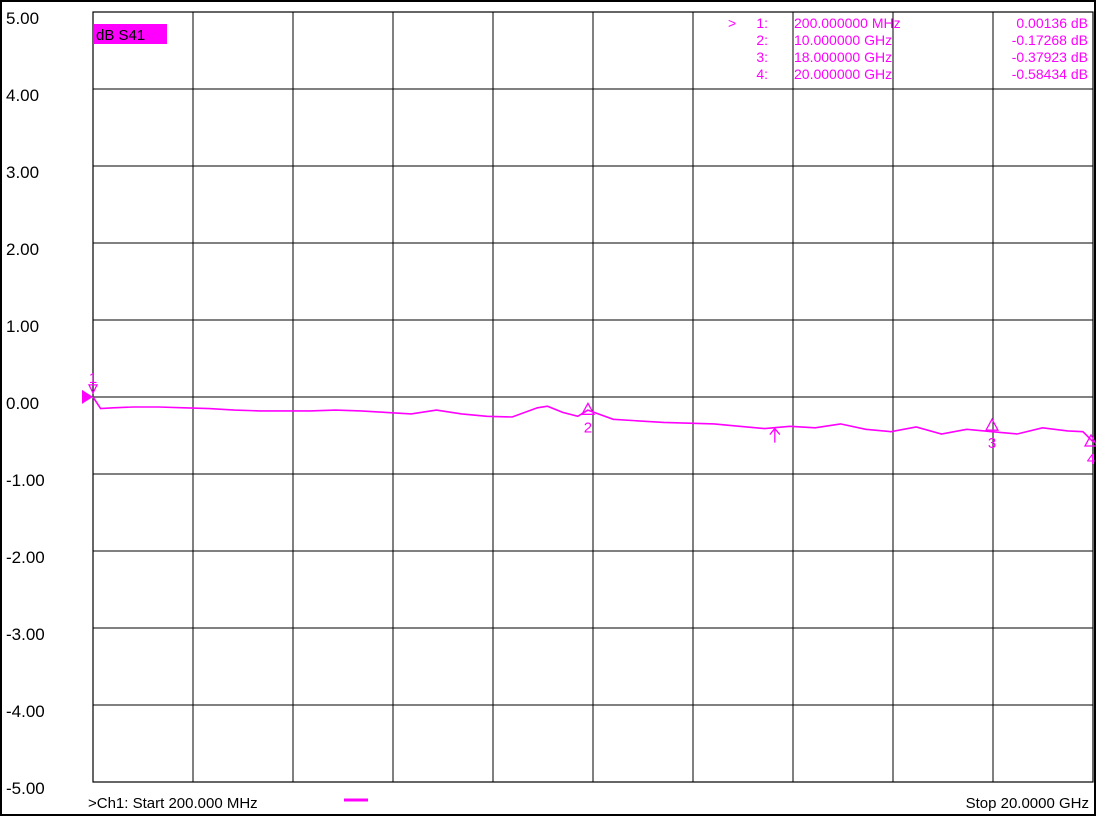 Image resolution: width=1096 pixels, height=816 pixels. Describe the element at coordinates (762, 57) in the screenshot. I see `marker-readout-number: 3:` at that location.